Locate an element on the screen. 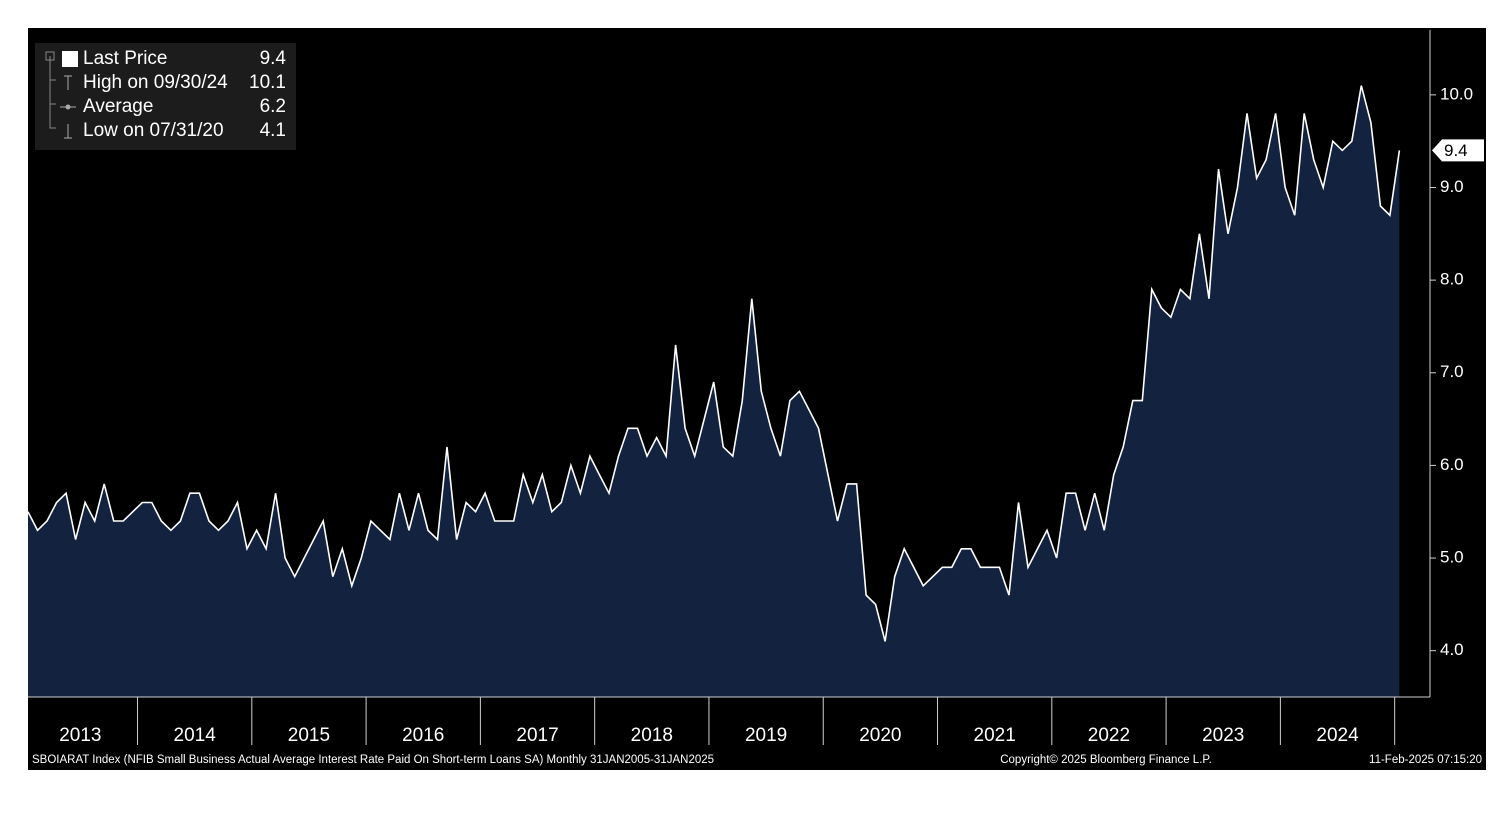 The image size is (1508, 816). x-tick-label: 2016 is located at coordinates (423, 735).